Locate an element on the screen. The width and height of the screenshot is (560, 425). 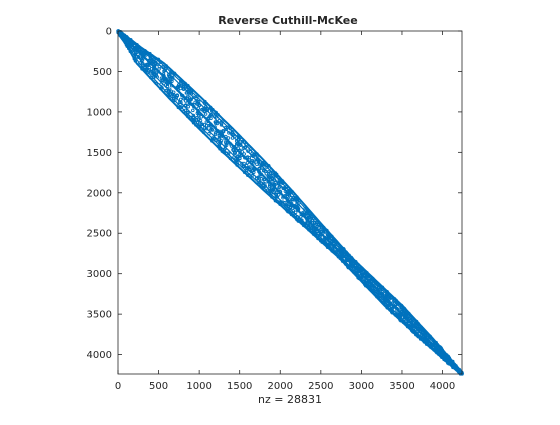
y-tick-label: 2000 is located at coordinates (99, 193).